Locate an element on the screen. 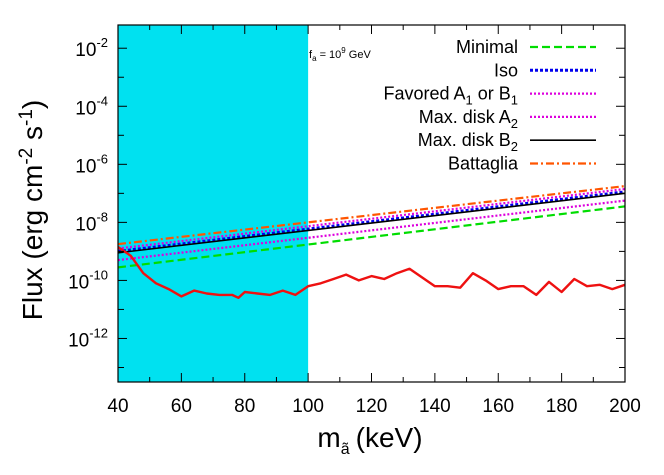  series-layer is located at coordinates (371, 227).